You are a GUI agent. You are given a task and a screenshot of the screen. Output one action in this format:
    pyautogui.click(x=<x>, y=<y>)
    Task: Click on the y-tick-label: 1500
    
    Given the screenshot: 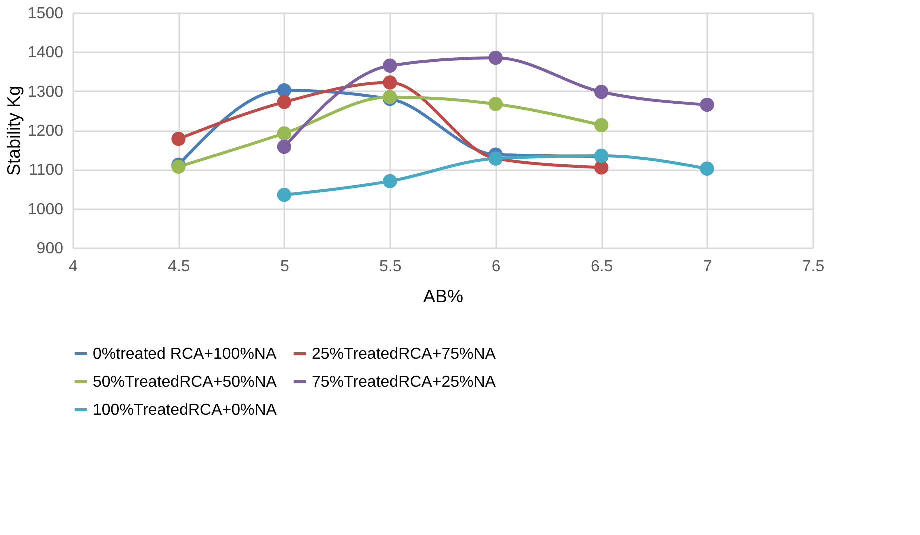 What is the action you would take?
    pyautogui.click(x=46, y=14)
    